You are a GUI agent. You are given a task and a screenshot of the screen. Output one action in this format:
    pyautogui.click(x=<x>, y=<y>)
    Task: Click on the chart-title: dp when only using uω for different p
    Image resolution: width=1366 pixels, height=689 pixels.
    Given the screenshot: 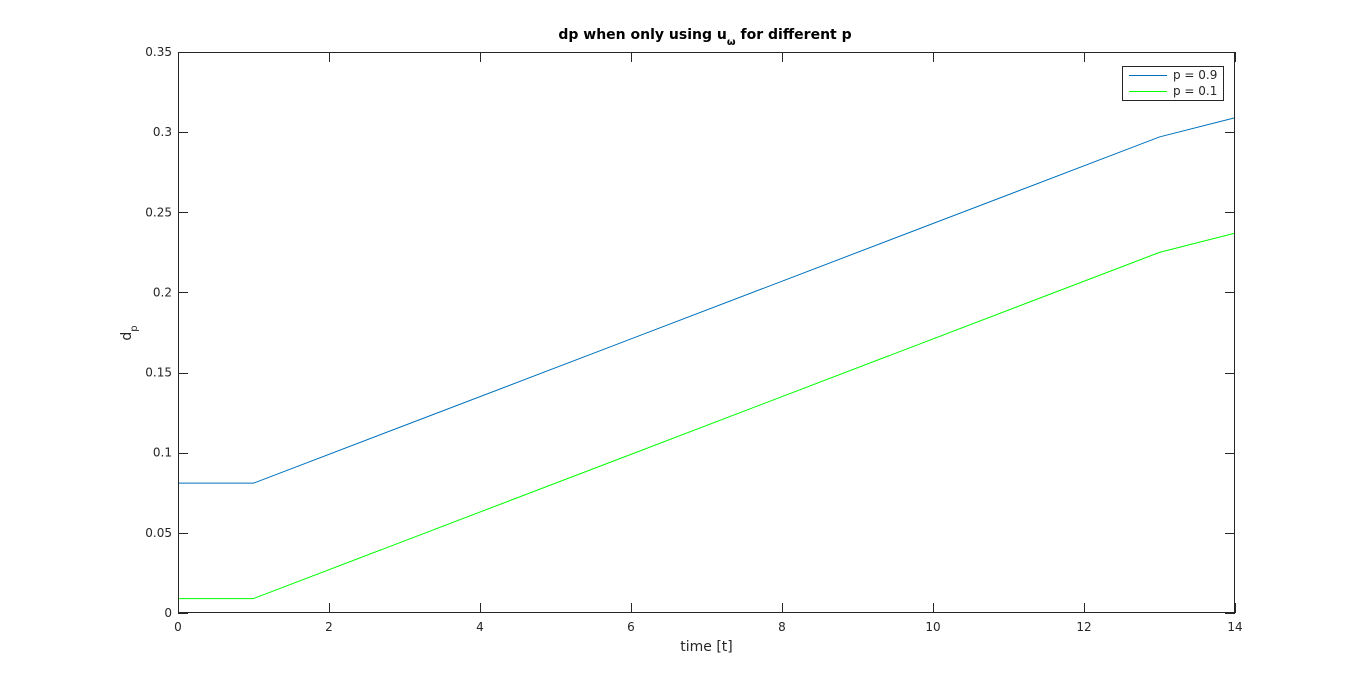 What is the action you would take?
    pyautogui.click(x=704, y=37)
    